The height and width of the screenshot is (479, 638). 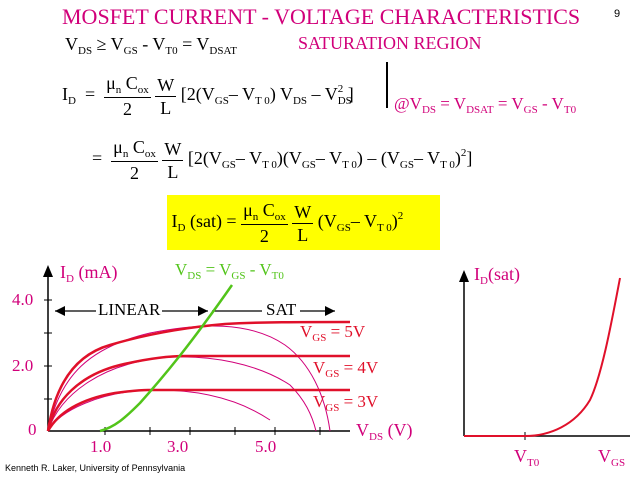 What do you see at coordinates (229, 271) in the screenshot?
I see `boundary-label: VDS = VGS - VT0` at bounding box center [229, 271].